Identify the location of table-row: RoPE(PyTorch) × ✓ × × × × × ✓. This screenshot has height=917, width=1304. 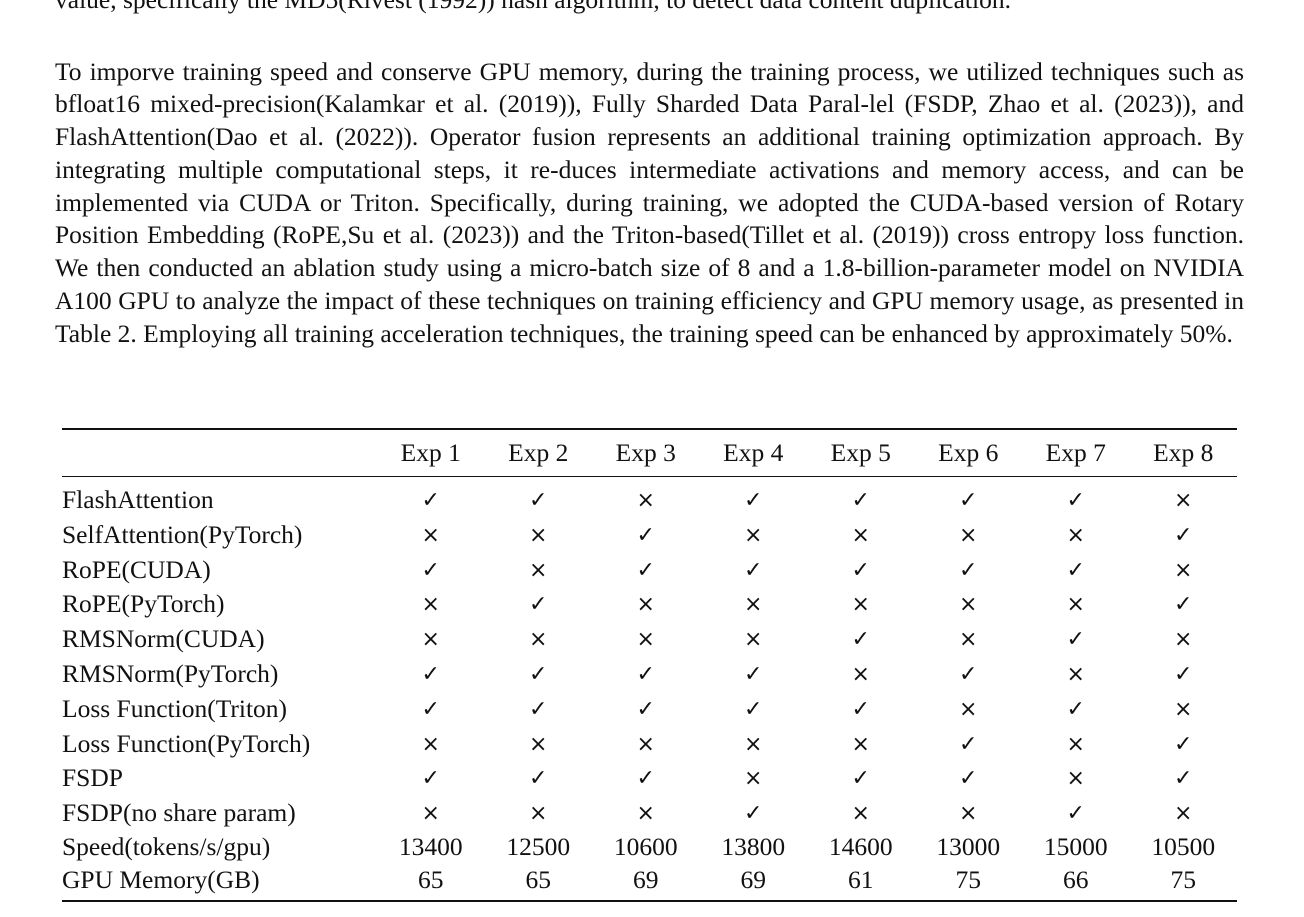
(649, 604).